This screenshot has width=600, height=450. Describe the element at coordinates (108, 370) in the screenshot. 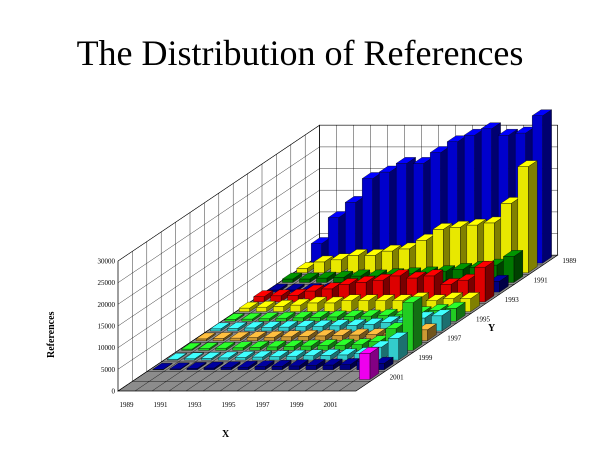

I see `z-tick-label: 5000` at that location.